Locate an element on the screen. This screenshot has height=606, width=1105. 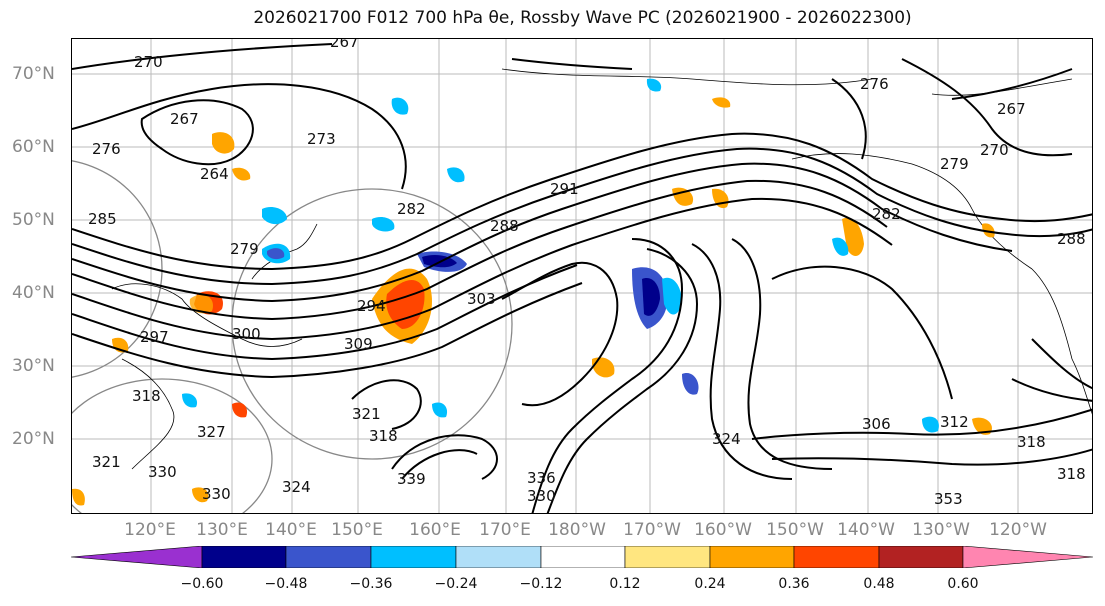
colorbar is located at coordinates (582, 557).